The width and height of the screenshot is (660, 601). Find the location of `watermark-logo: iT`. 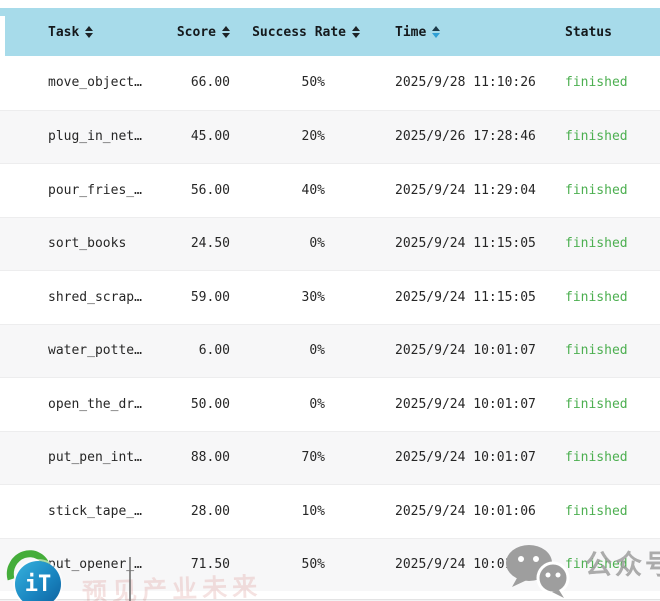

watermark-logo: iT is located at coordinates (35, 571).